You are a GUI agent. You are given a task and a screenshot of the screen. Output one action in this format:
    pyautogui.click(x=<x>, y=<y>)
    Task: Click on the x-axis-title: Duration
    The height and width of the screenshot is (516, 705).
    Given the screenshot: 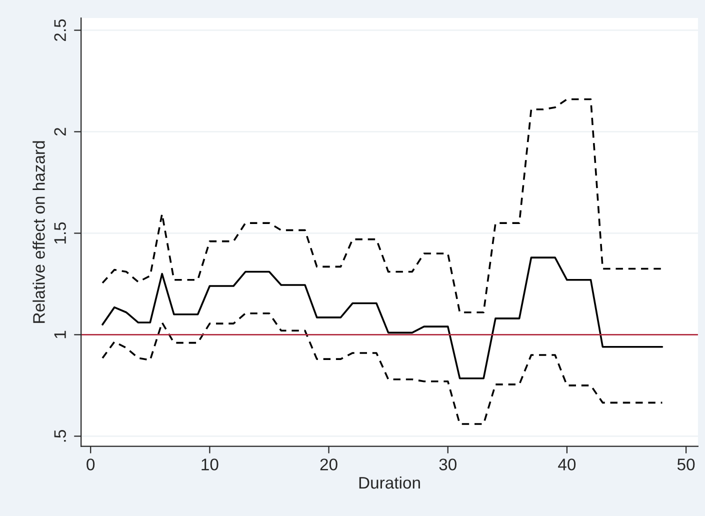 What is the action you would take?
    pyautogui.click(x=389, y=482)
    